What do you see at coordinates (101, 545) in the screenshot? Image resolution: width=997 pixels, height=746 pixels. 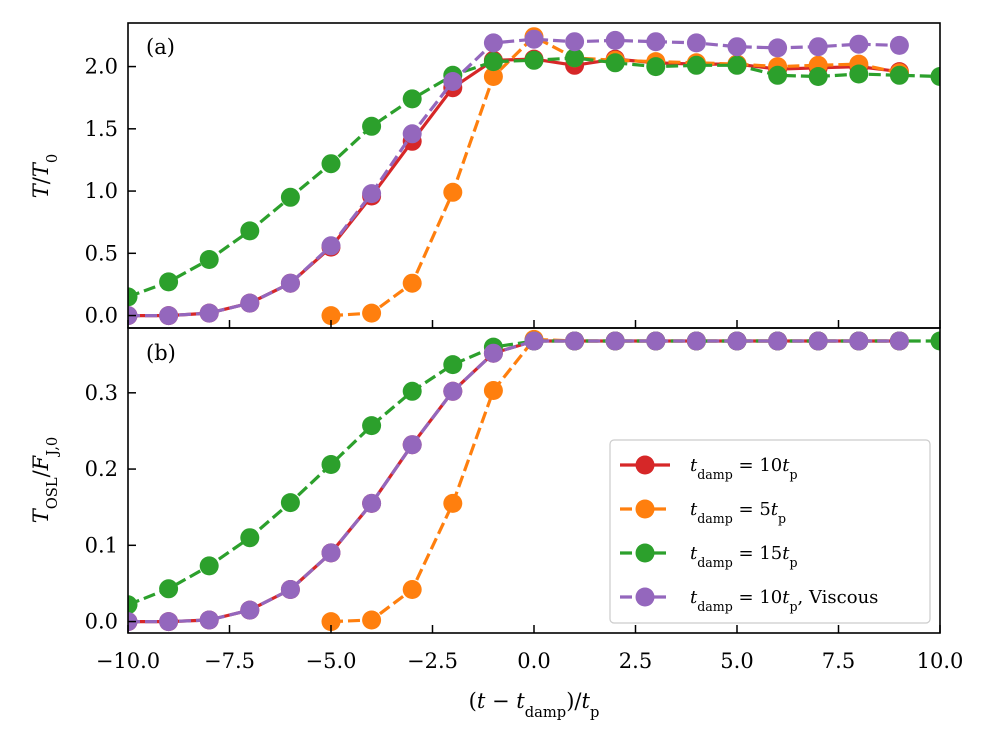 I see `y-tick-label: 0.1` at bounding box center [101, 545].